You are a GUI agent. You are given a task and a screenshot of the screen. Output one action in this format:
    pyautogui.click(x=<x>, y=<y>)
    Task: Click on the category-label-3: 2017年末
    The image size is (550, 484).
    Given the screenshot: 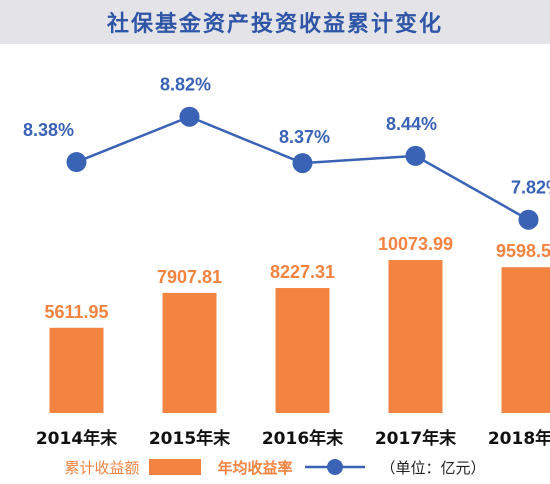 What is the action you would take?
    pyautogui.click(x=416, y=438)
    